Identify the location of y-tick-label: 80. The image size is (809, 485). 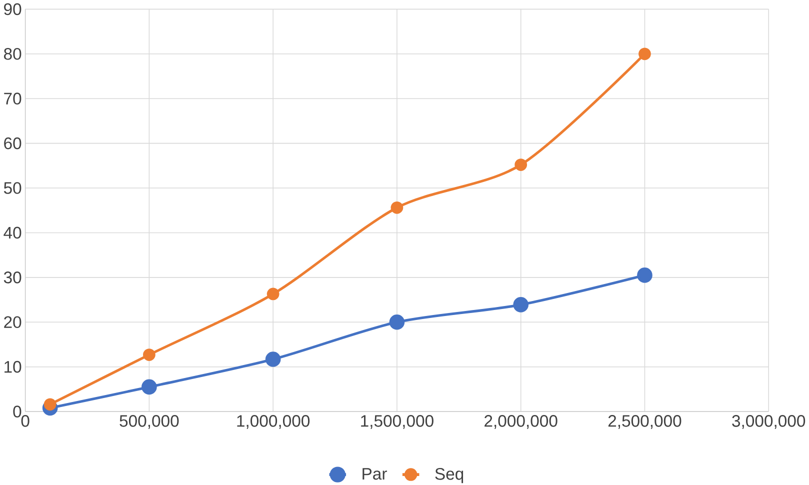
(13, 54).